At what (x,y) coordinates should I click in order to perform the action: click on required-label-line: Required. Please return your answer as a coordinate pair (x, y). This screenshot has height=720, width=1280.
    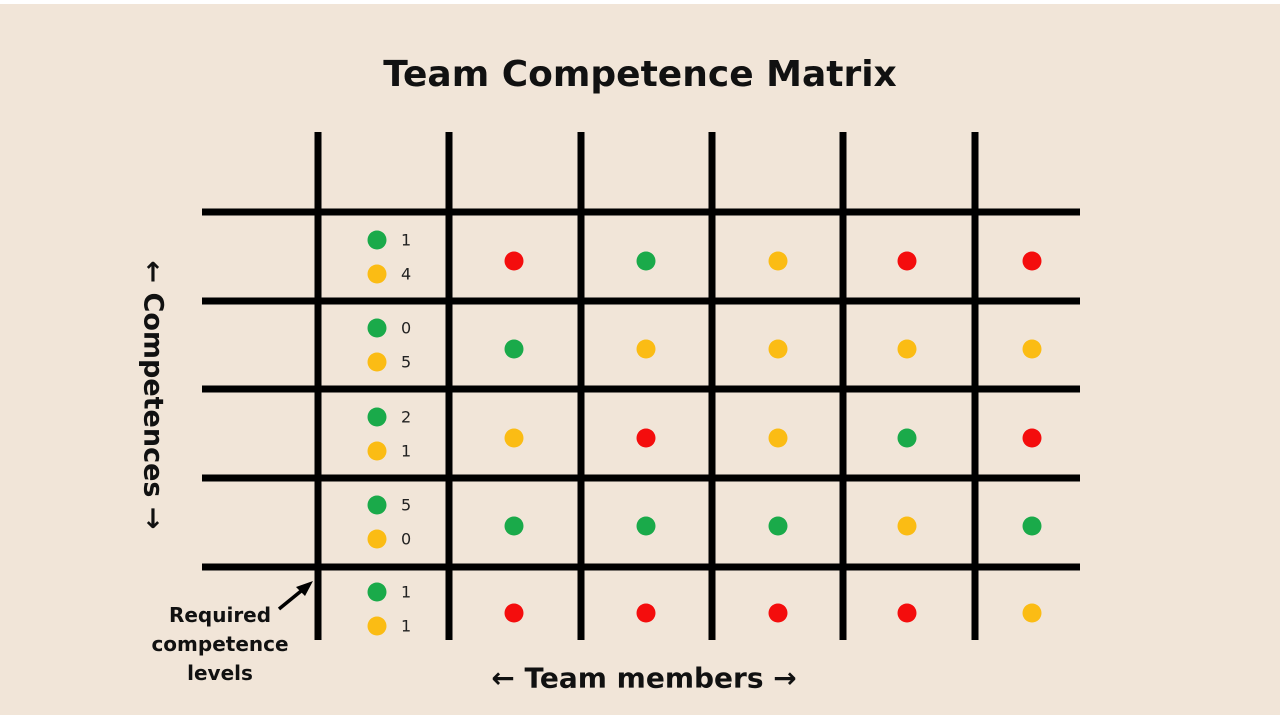
    Looking at the image, I should click on (220, 615).